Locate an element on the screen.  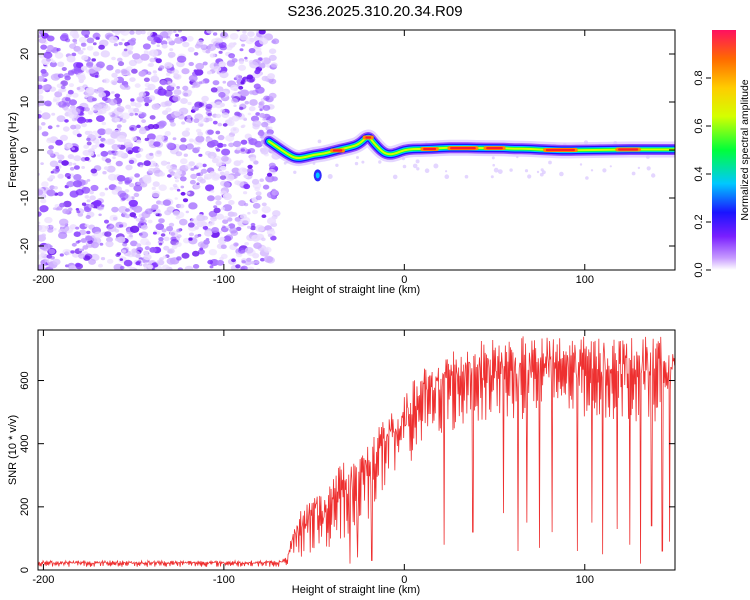
y-tick-label: 0 is located at coordinates (25, 570).